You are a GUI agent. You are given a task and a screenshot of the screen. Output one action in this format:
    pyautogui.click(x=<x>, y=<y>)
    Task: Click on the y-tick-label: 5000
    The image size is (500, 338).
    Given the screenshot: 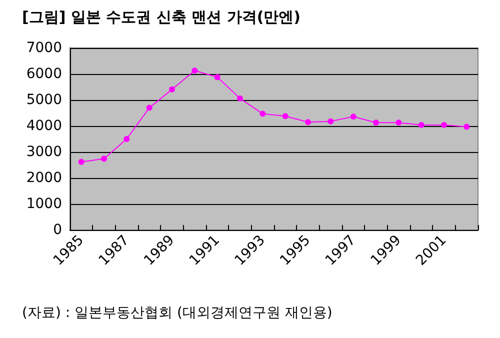 What is the action you would take?
    pyautogui.click(x=44, y=100)
    